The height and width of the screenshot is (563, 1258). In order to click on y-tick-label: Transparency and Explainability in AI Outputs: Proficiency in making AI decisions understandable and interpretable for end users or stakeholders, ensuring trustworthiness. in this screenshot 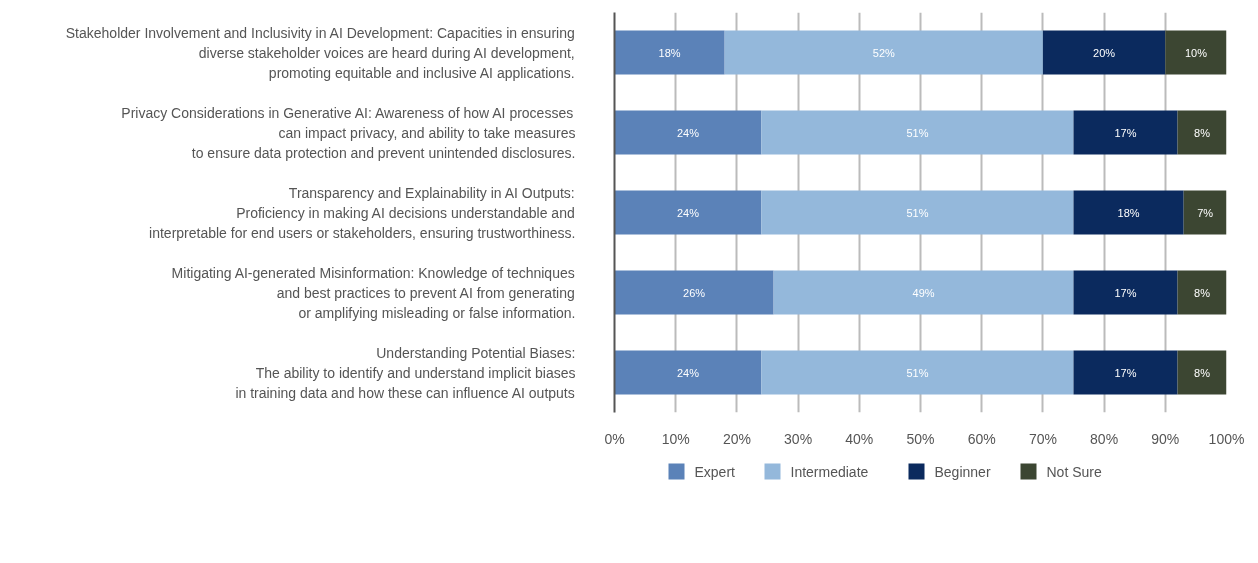, I will do `click(362, 212)`.